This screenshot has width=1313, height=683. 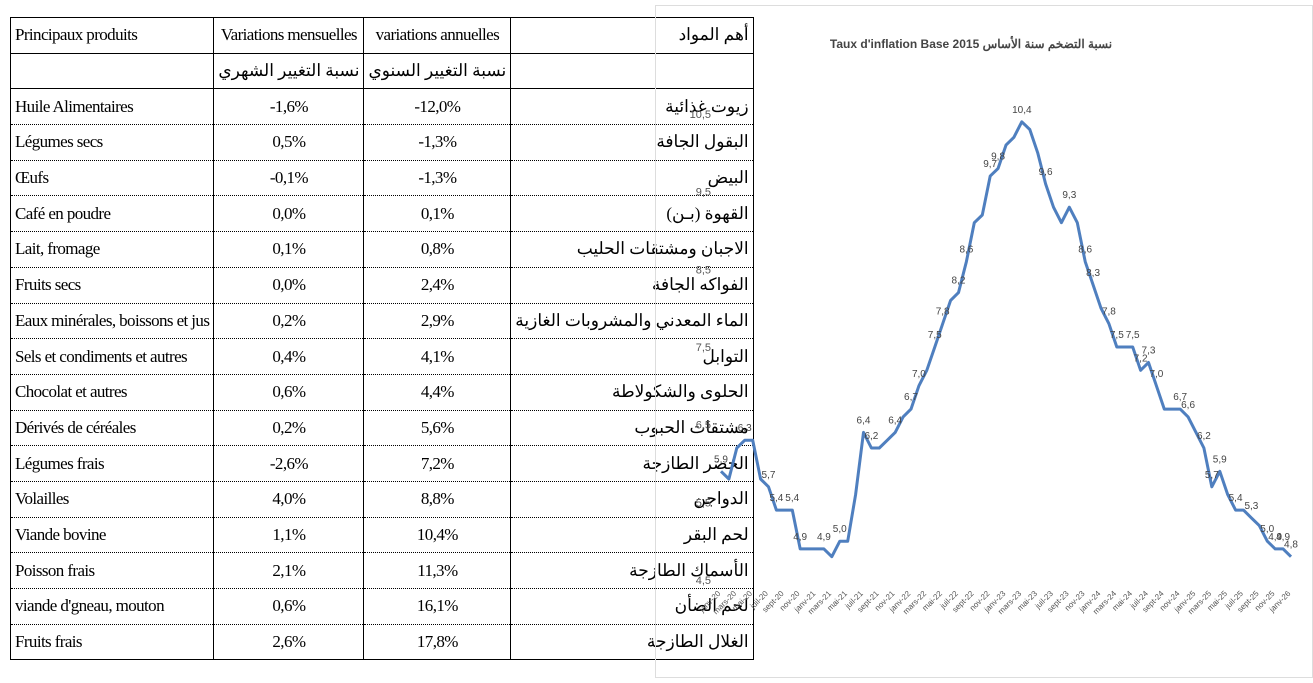 What do you see at coordinates (381, 142) in the screenshot?
I see `table-row: Légumes secs 0,5% -1,3% البقول الجافة` at bounding box center [381, 142].